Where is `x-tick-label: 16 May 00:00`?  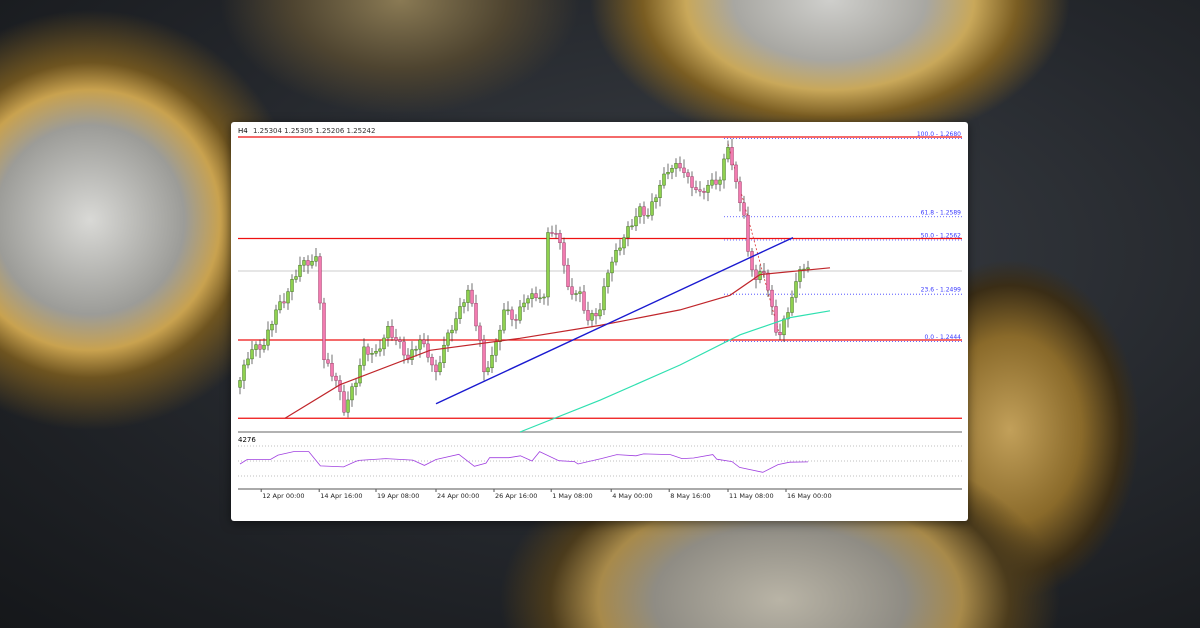 x-tick-label: 16 May 00:00 is located at coordinates (809, 496).